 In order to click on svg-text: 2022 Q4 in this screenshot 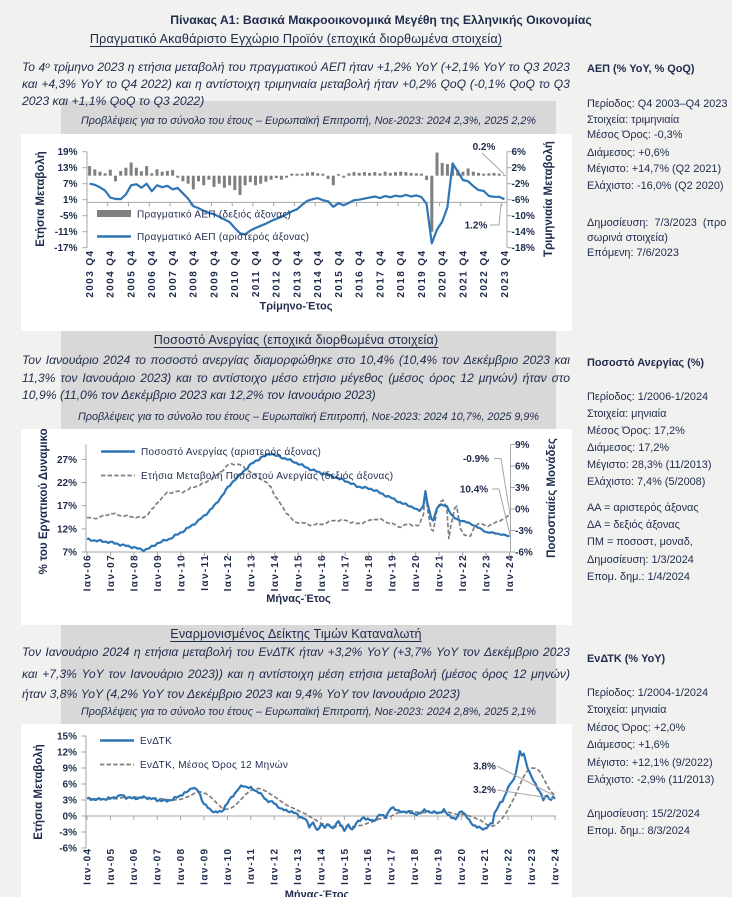, I will do `click(484, 273)`.